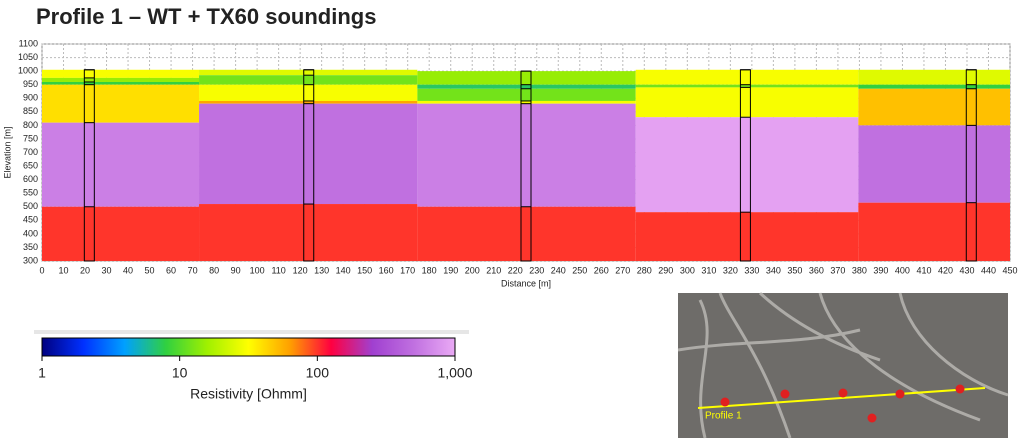 Image resolution: width=1024 pixels, height=448 pixels. What do you see at coordinates (493, 270) in the screenshot?
I see `x-tick-label: 210` at bounding box center [493, 270].